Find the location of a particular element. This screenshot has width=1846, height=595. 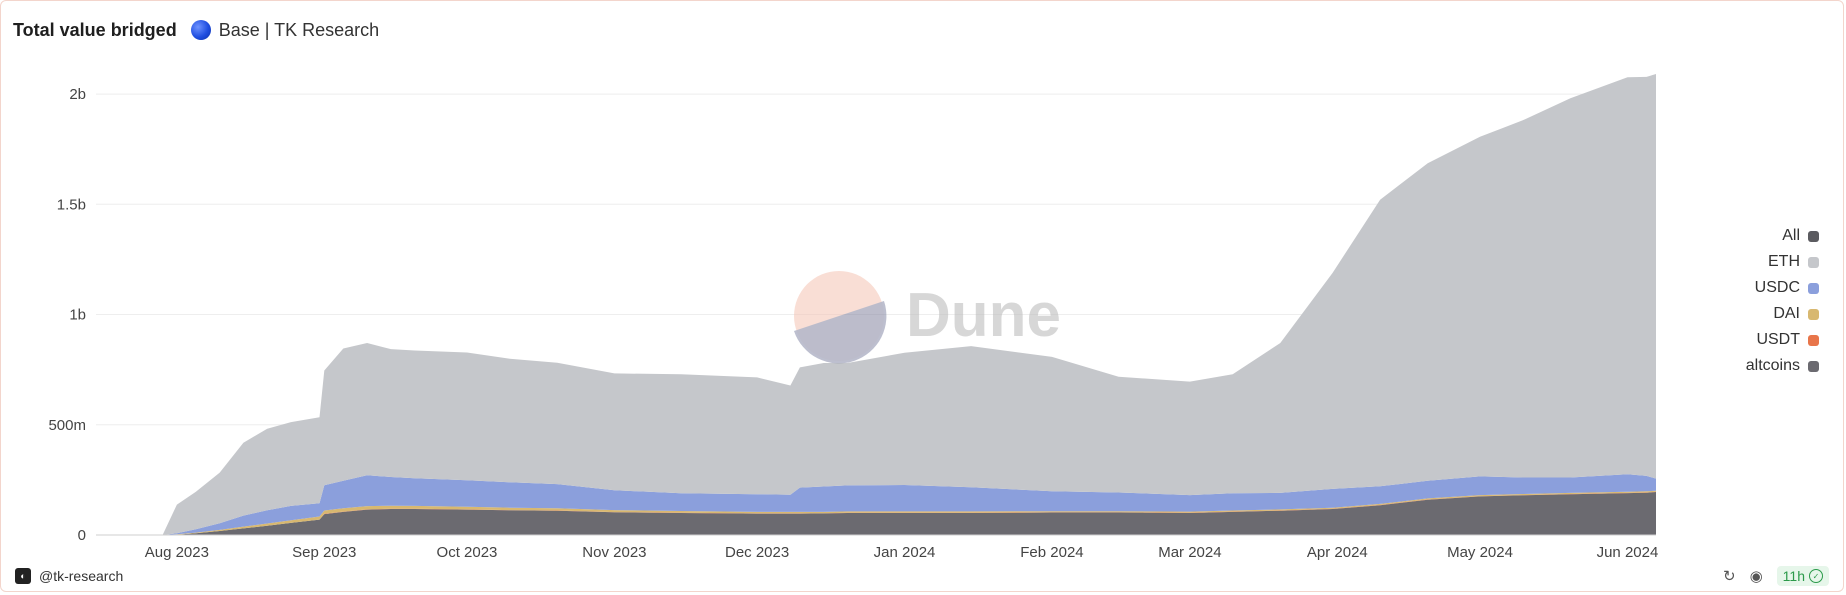

result-age-badge: 11h ✓ is located at coordinates (1802, 576).